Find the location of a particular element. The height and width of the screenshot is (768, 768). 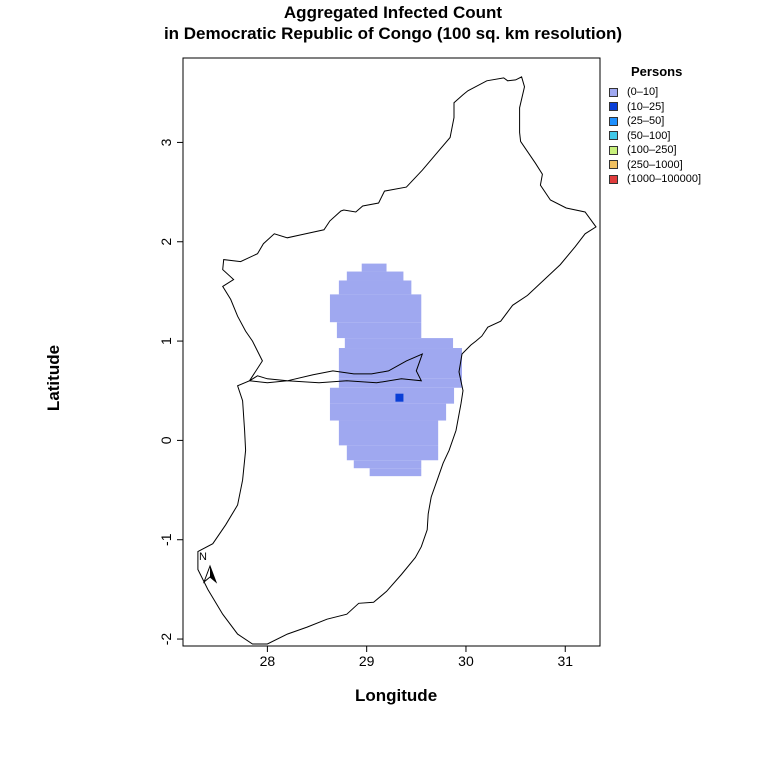

legend-label: (0–10] is located at coordinates (643, 92).